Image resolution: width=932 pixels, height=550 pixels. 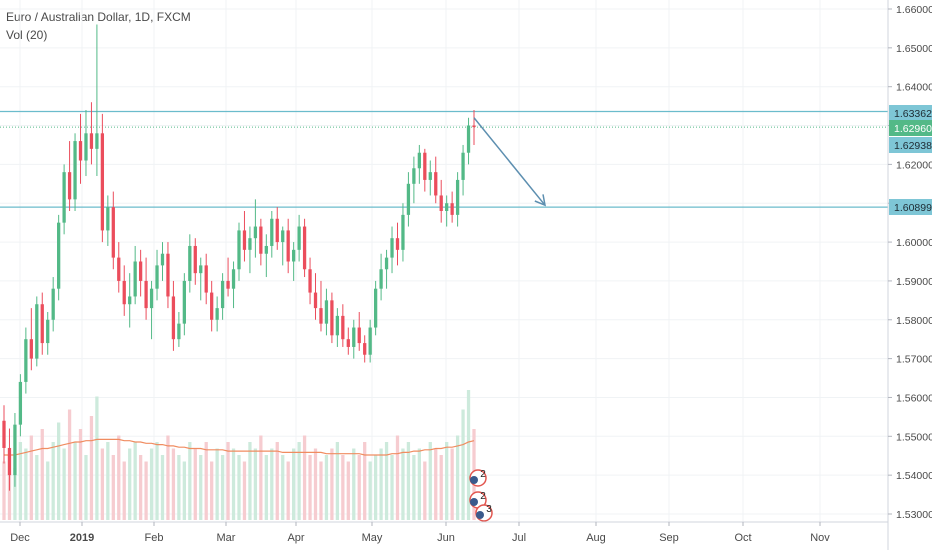 What do you see at coordinates (820, 538) in the screenshot?
I see `time-tick-label: Nov` at bounding box center [820, 538].